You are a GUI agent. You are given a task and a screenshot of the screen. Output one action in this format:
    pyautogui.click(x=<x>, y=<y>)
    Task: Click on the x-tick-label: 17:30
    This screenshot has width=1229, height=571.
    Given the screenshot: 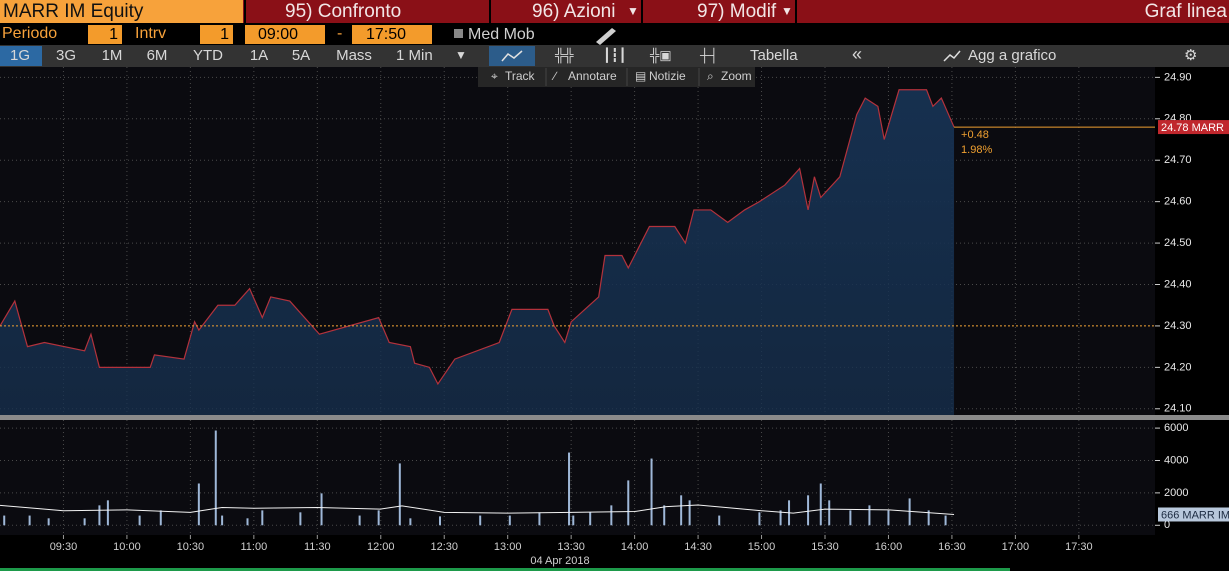 What is the action you would take?
    pyautogui.click(x=1079, y=547)
    